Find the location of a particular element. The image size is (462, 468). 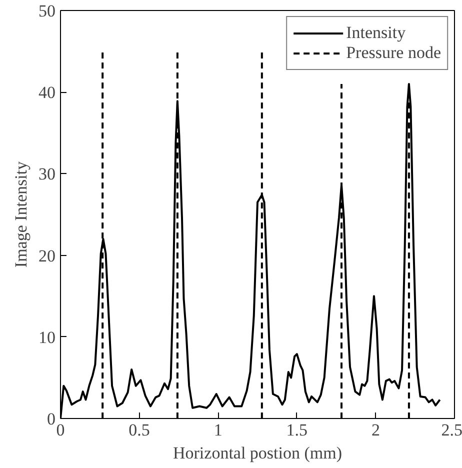

y-tick-label: 10 is located at coordinates (47, 337).